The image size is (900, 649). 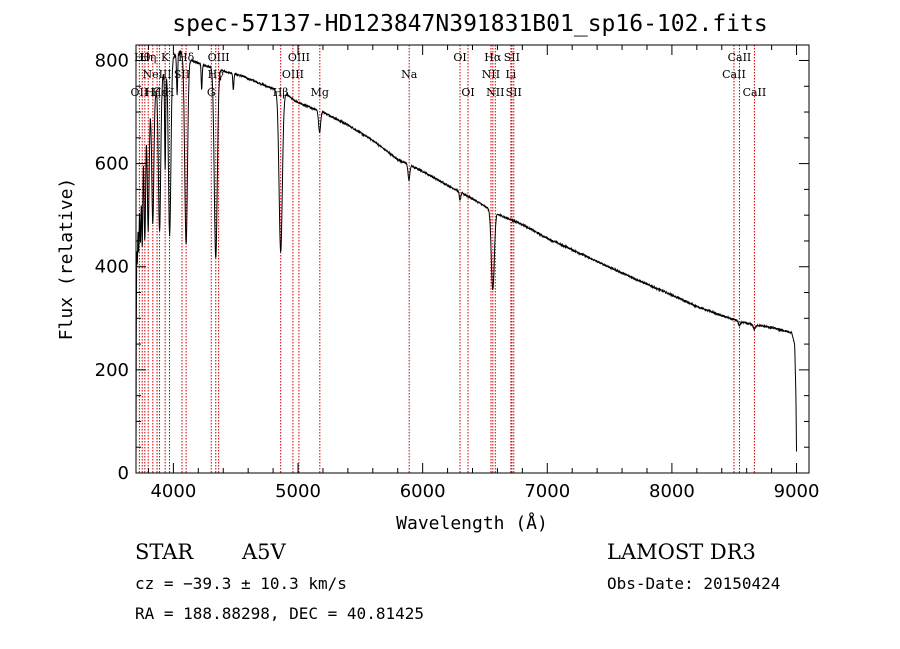 What do you see at coordinates (170, 92) in the screenshot?
I see `spectral-line-label: H` at bounding box center [170, 92].